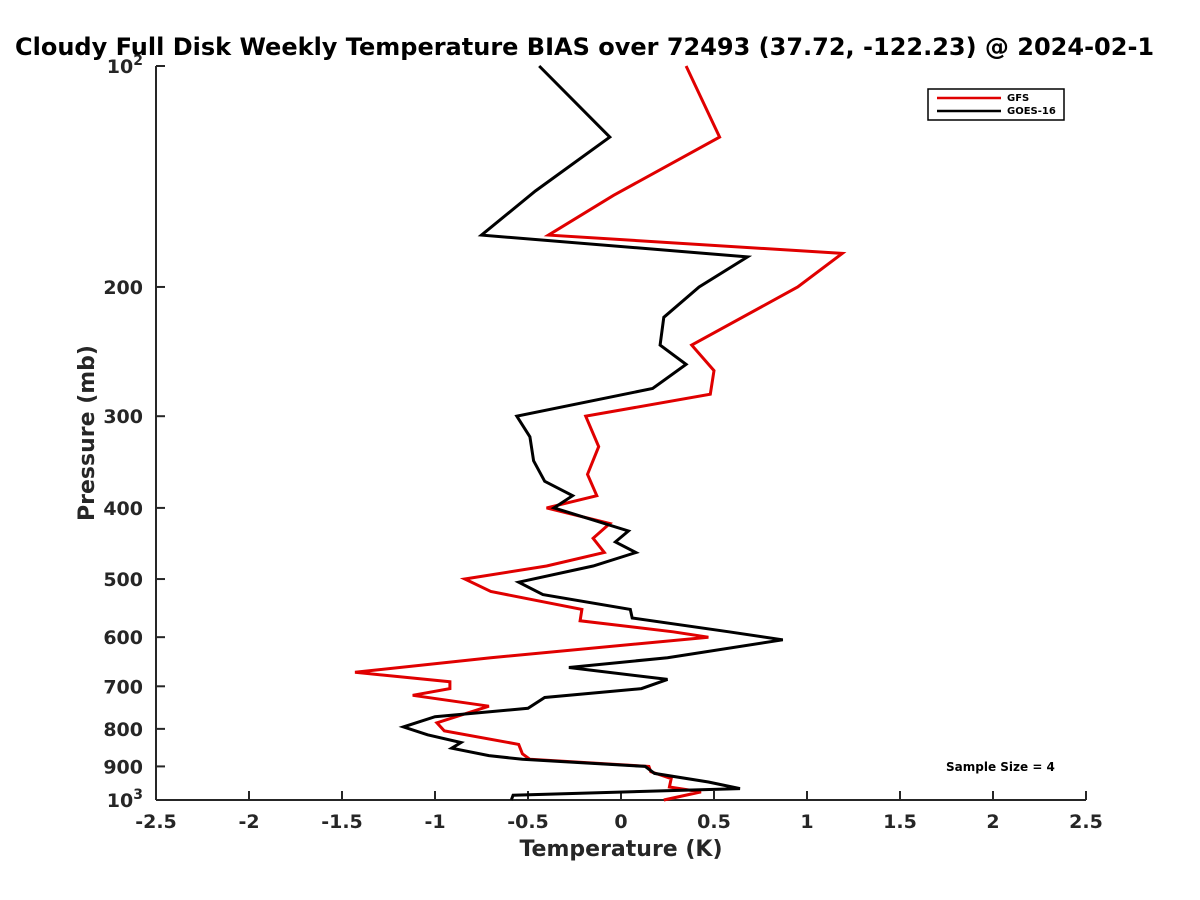 This screenshot has width=1200, height=900. Describe the element at coordinates (248, 822) in the screenshot. I see `x-tick-label: -2` at that location.